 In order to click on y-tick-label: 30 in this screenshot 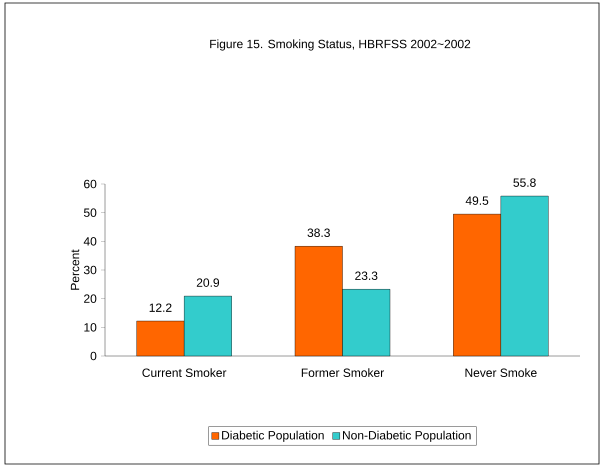, I will do `click(90, 270)`.